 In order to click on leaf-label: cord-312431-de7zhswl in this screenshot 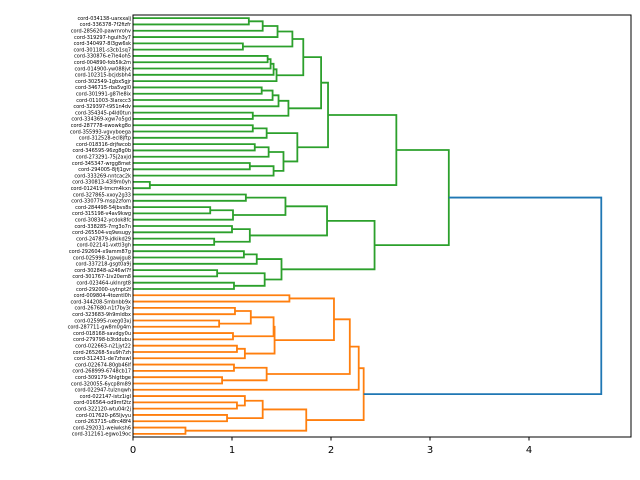, I will do `click(102, 359)`.